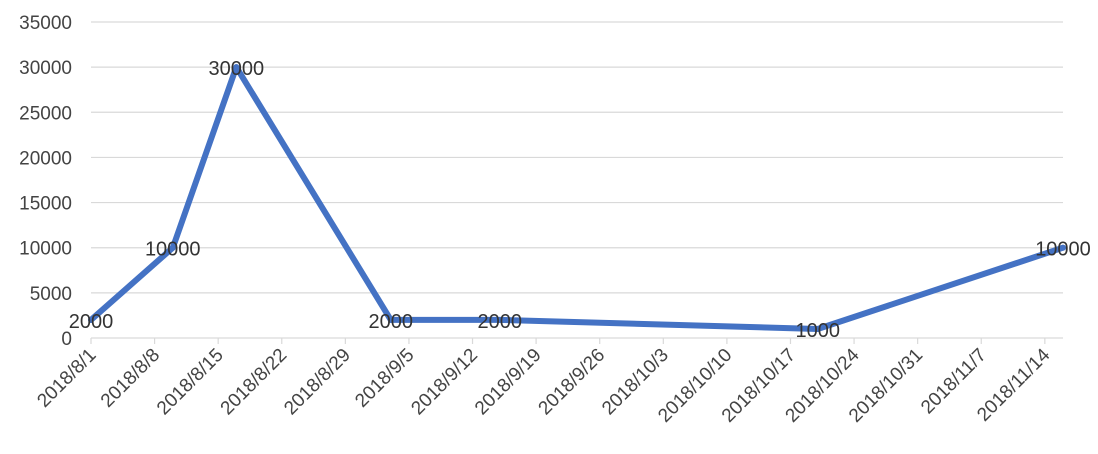  Describe the element at coordinates (45, 113) in the screenshot. I see `y-tick-label: 25000` at that location.